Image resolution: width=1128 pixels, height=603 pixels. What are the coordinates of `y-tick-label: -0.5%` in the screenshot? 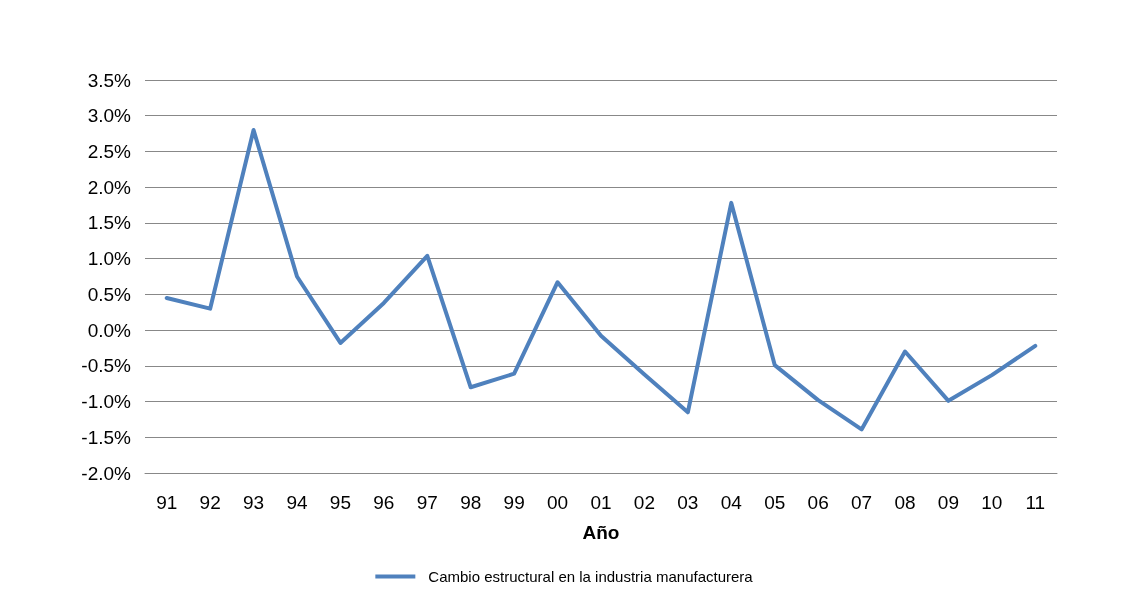 It's located at (106, 366).